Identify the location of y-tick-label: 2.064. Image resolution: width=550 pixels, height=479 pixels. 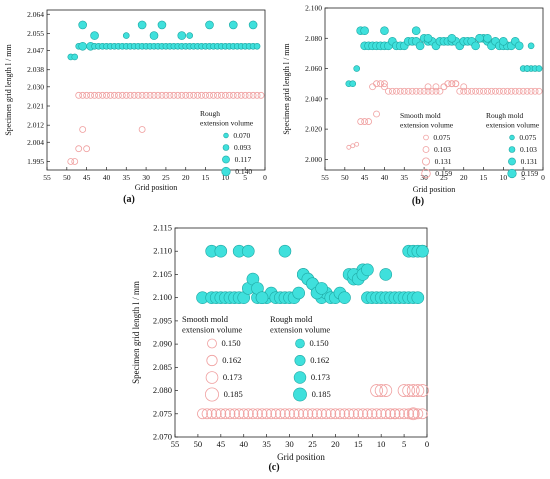
(35, 14).